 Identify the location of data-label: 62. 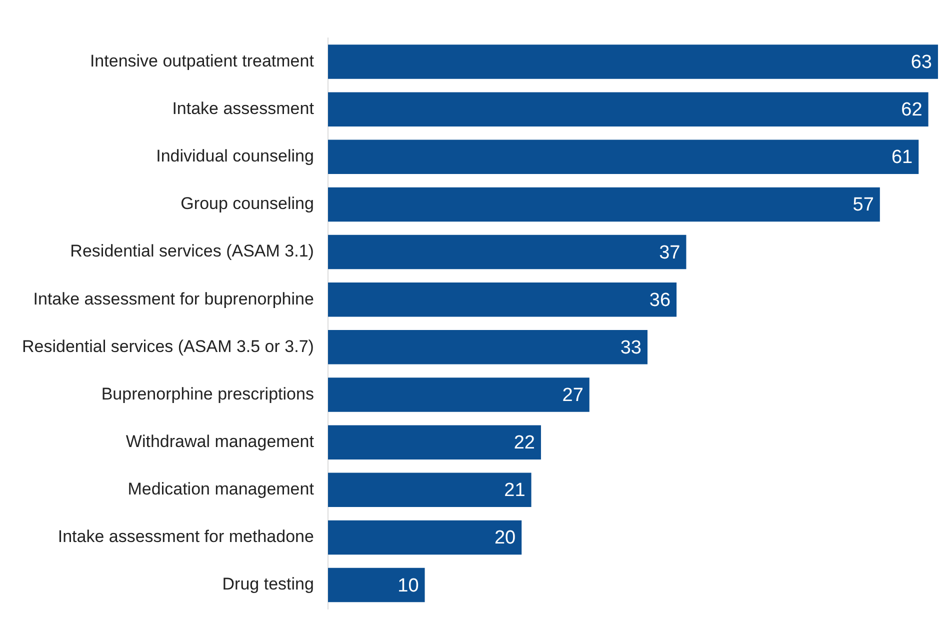
(911, 110).